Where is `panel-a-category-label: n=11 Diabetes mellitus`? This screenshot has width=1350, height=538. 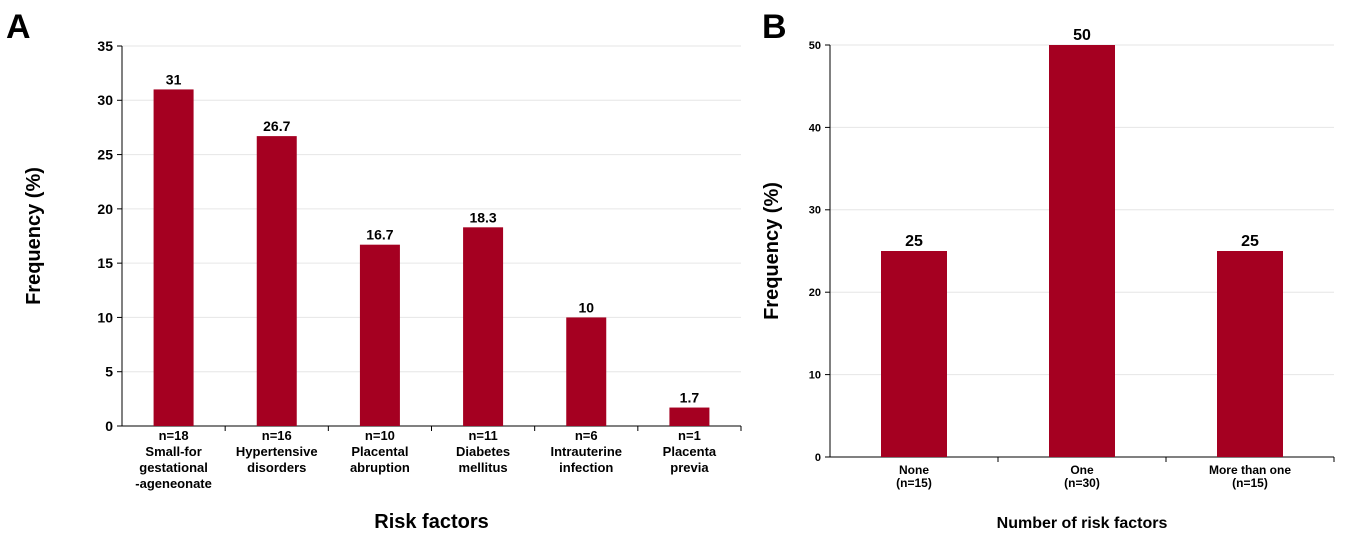
panel-a-category-label: n=11 Diabetes mellitus is located at coordinates (483, 451).